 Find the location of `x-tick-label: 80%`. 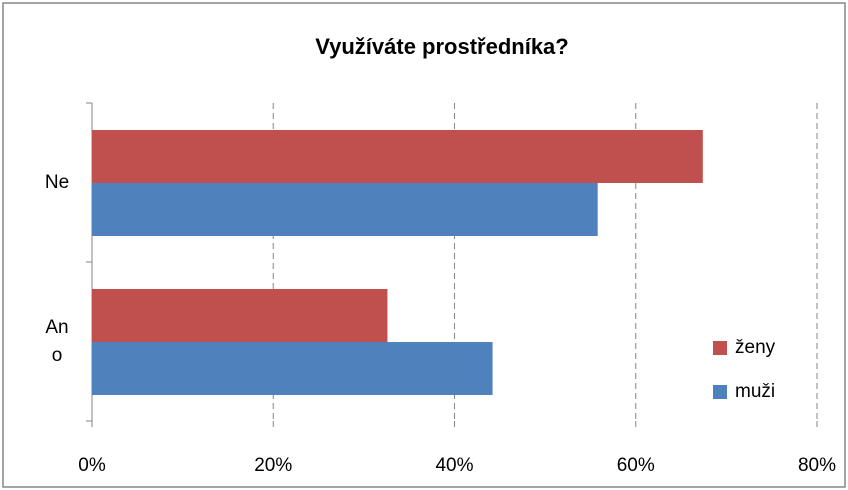

x-tick-label: 80% is located at coordinates (817, 465).